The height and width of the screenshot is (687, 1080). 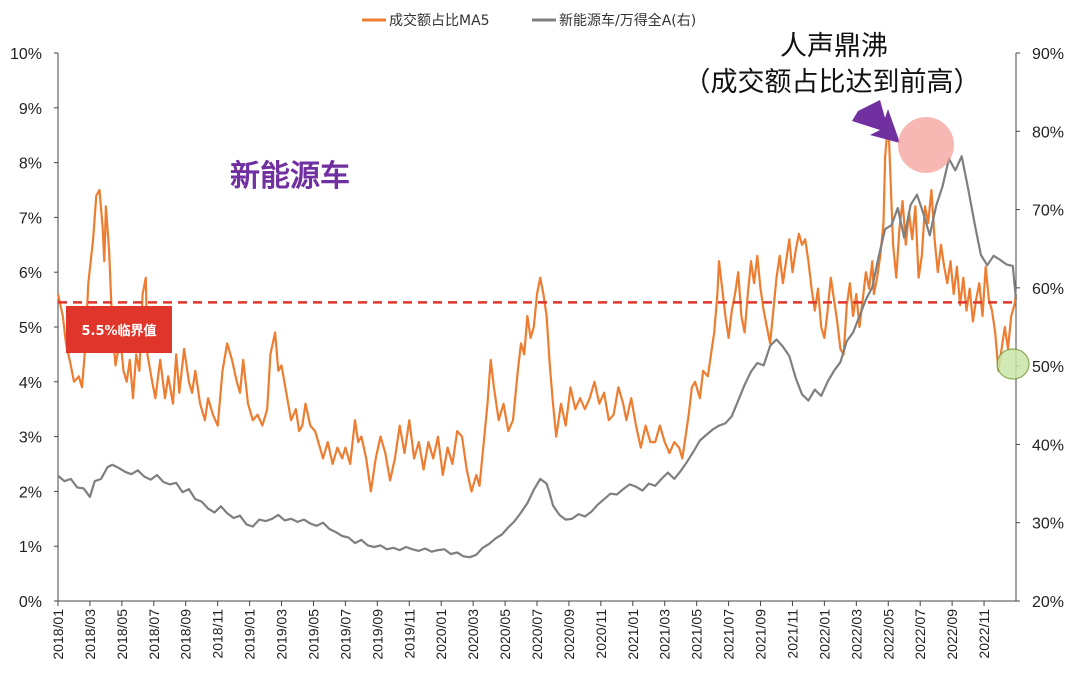 What do you see at coordinates (30, 383) in the screenshot?
I see `y-left-tick-label: 4%` at bounding box center [30, 383].